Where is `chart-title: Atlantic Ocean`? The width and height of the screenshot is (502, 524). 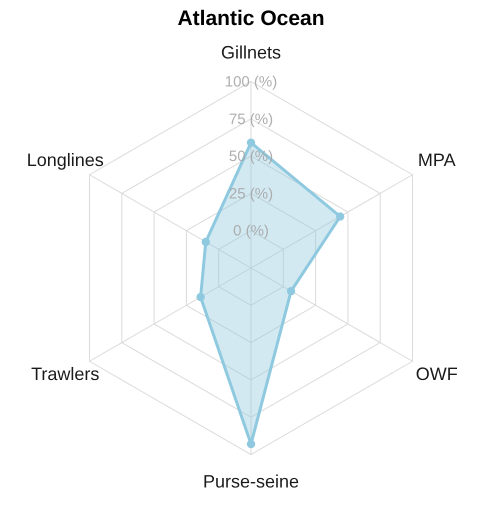
chart-title: Atlantic Ocean is located at coordinates (251, 18).